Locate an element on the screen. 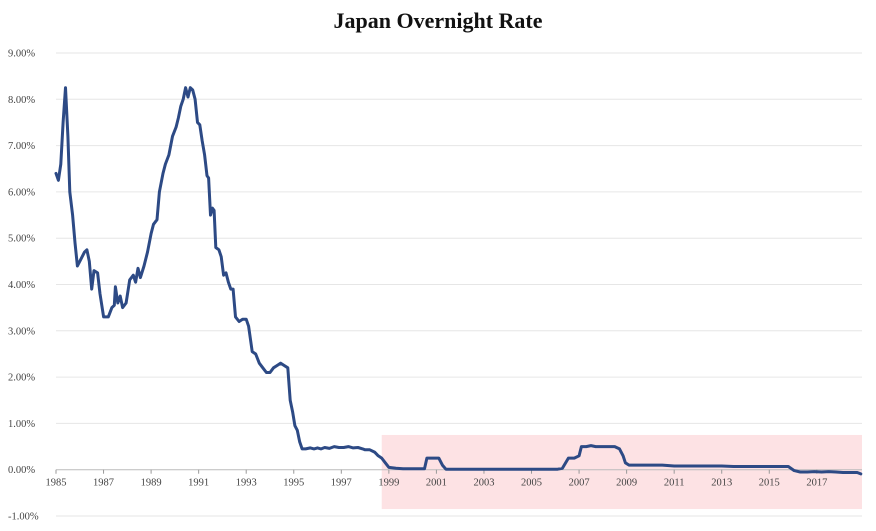  x-tick-label: 2015 is located at coordinates (769, 483).